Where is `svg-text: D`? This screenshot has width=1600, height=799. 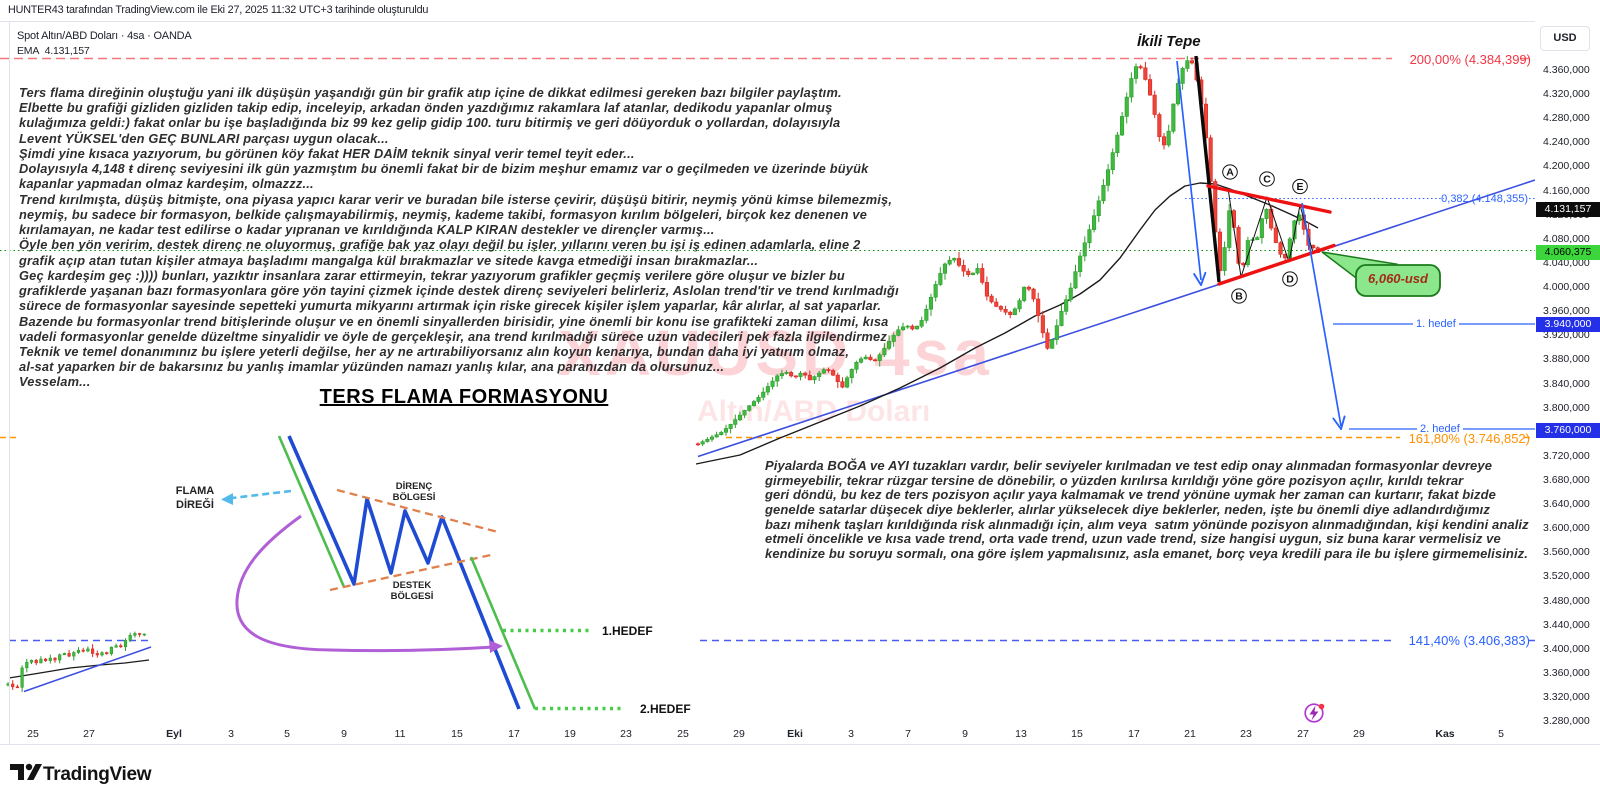
svg-text: D is located at coordinates (1290, 279).